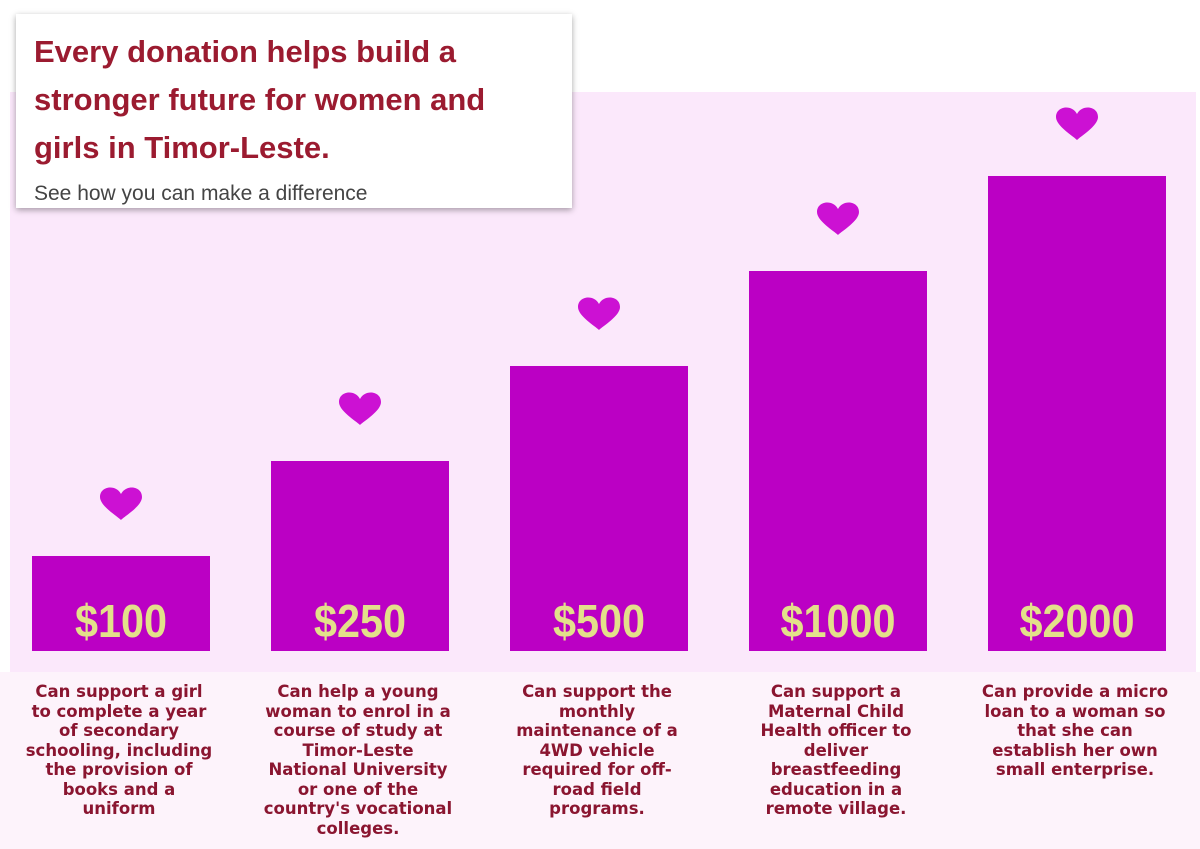 The image size is (1200, 849). I want to click on bar-value-label: $250, so click(360, 621).